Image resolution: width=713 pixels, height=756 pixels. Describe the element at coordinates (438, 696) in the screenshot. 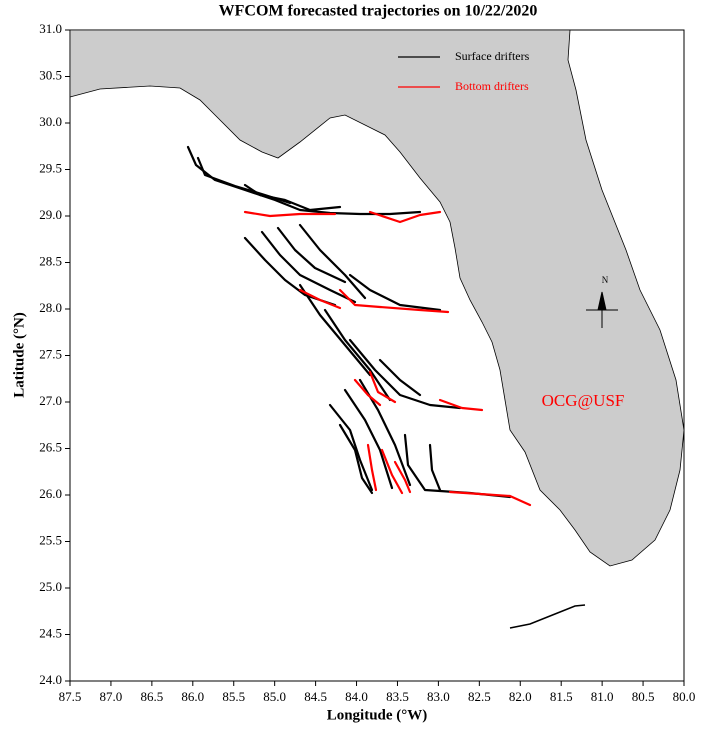

I see `x-tick-label: 83.0` at that location.